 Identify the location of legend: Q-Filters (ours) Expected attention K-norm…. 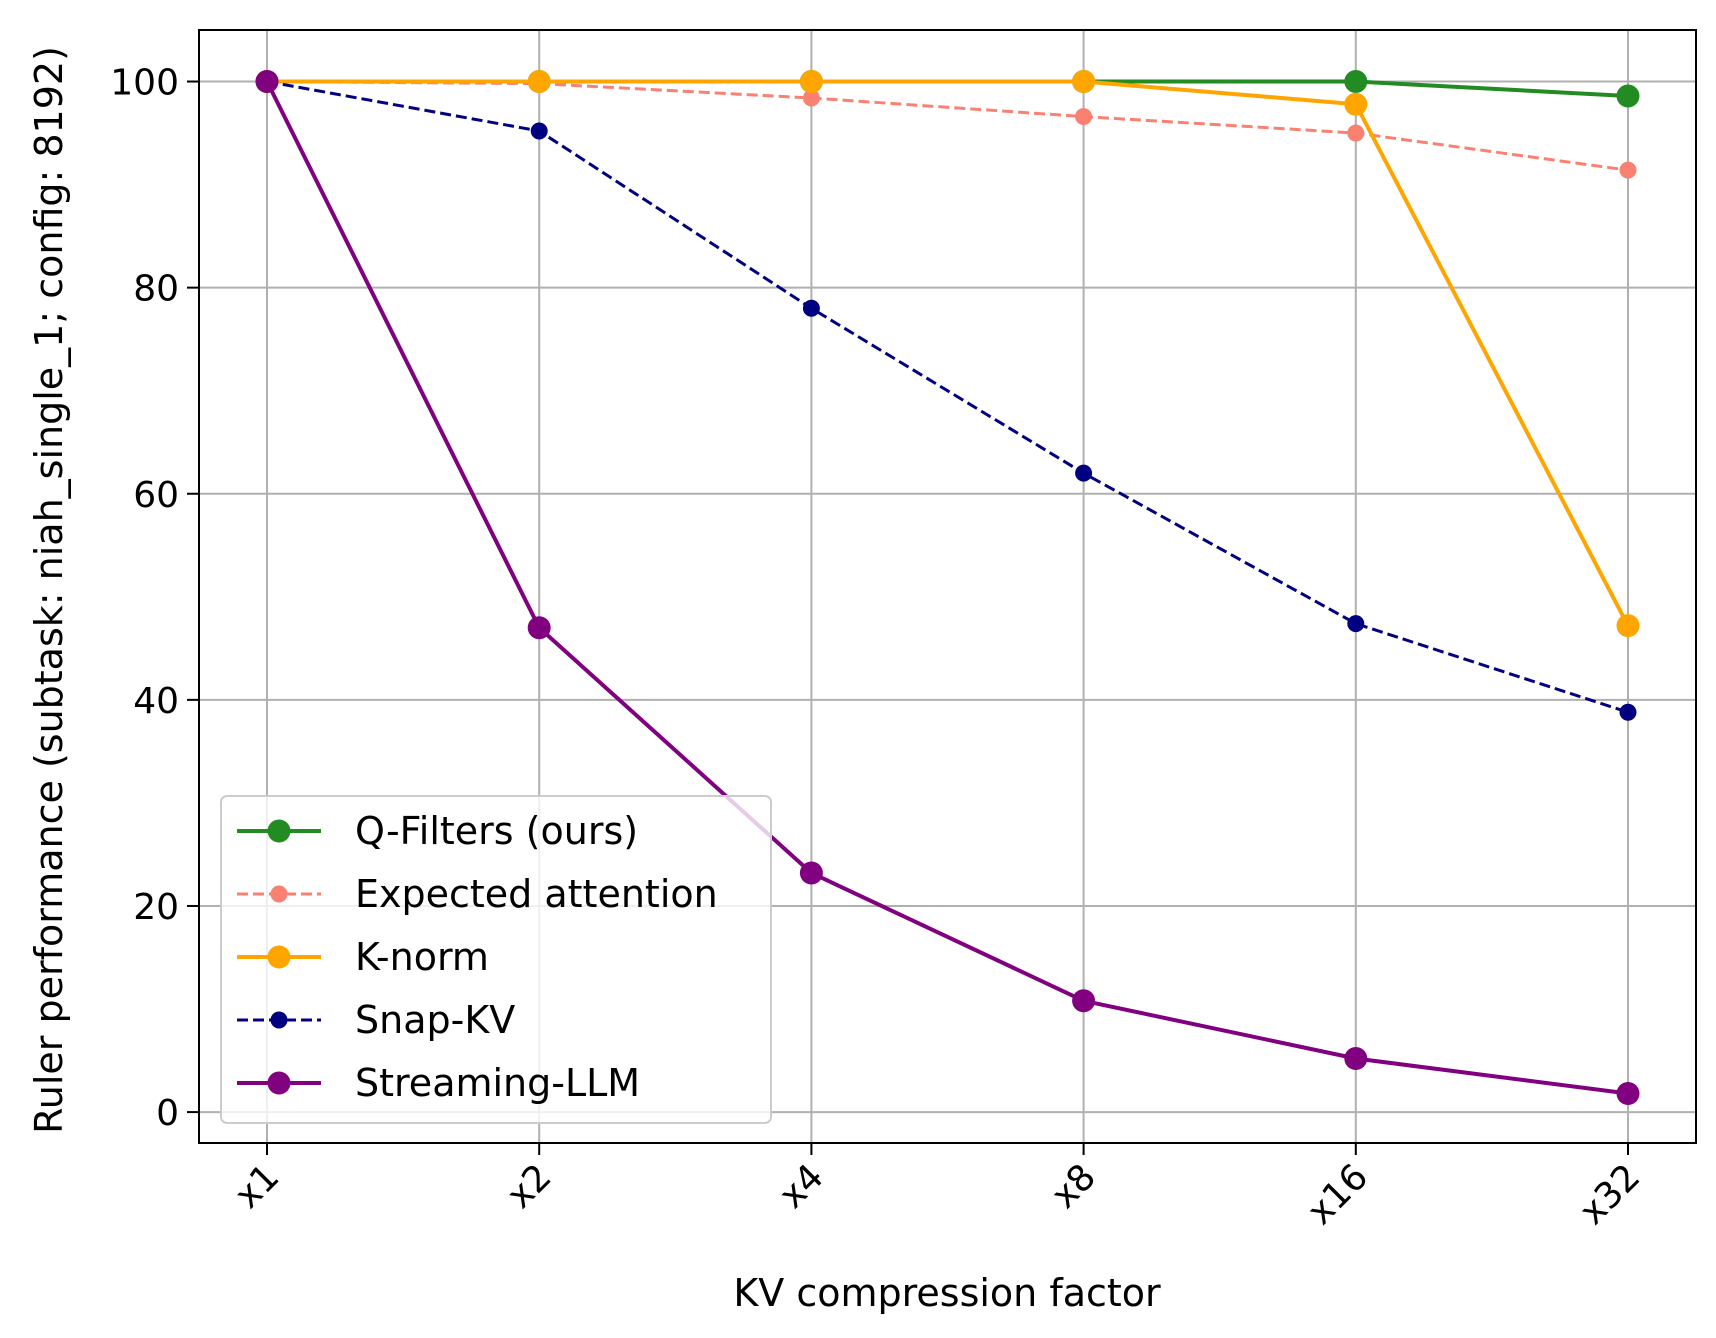
(496, 959).